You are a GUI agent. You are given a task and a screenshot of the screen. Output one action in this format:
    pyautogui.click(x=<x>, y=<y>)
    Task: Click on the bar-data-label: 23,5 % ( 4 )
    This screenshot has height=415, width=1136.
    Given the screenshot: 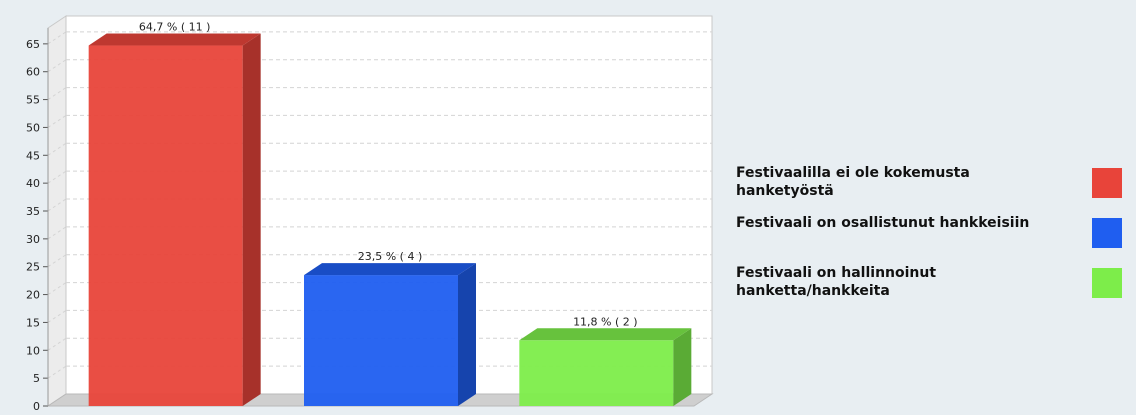 What is the action you would take?
    pyautogui.click(x=390, y=256)
    